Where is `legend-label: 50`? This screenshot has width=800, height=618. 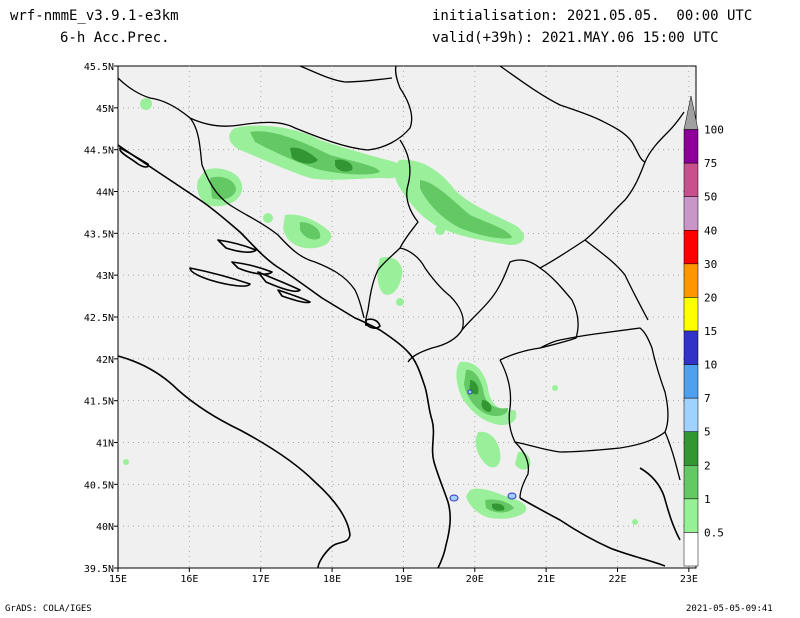 legend-label: 50 is located at coordinates (710, 197).